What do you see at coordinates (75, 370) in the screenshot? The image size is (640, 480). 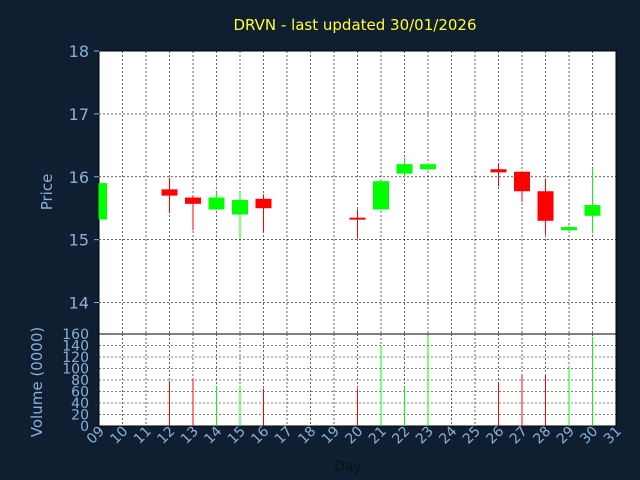 I see `volume-tick-label: 100` at bounding box center [75, 370].